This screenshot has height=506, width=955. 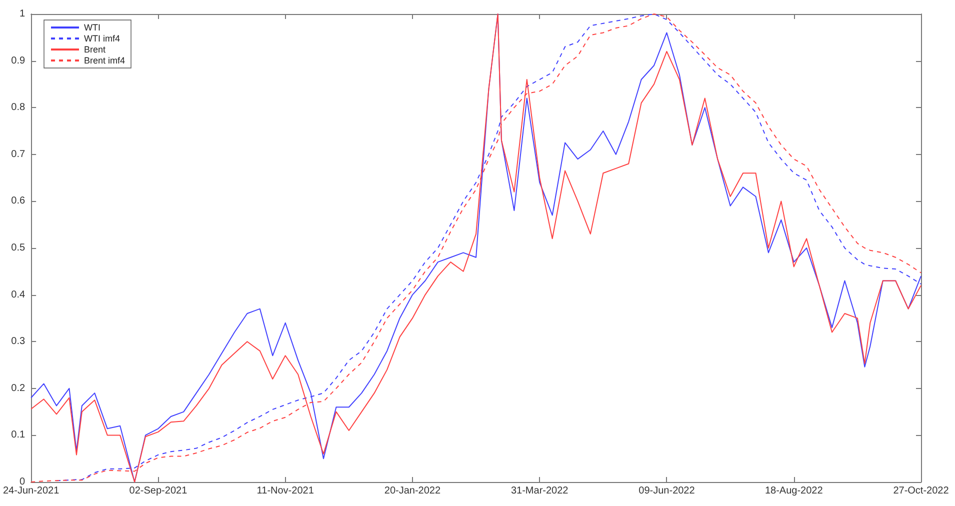 I want to click on x-tick-label: 31-Mar-2022, so click(x=539, y=491).